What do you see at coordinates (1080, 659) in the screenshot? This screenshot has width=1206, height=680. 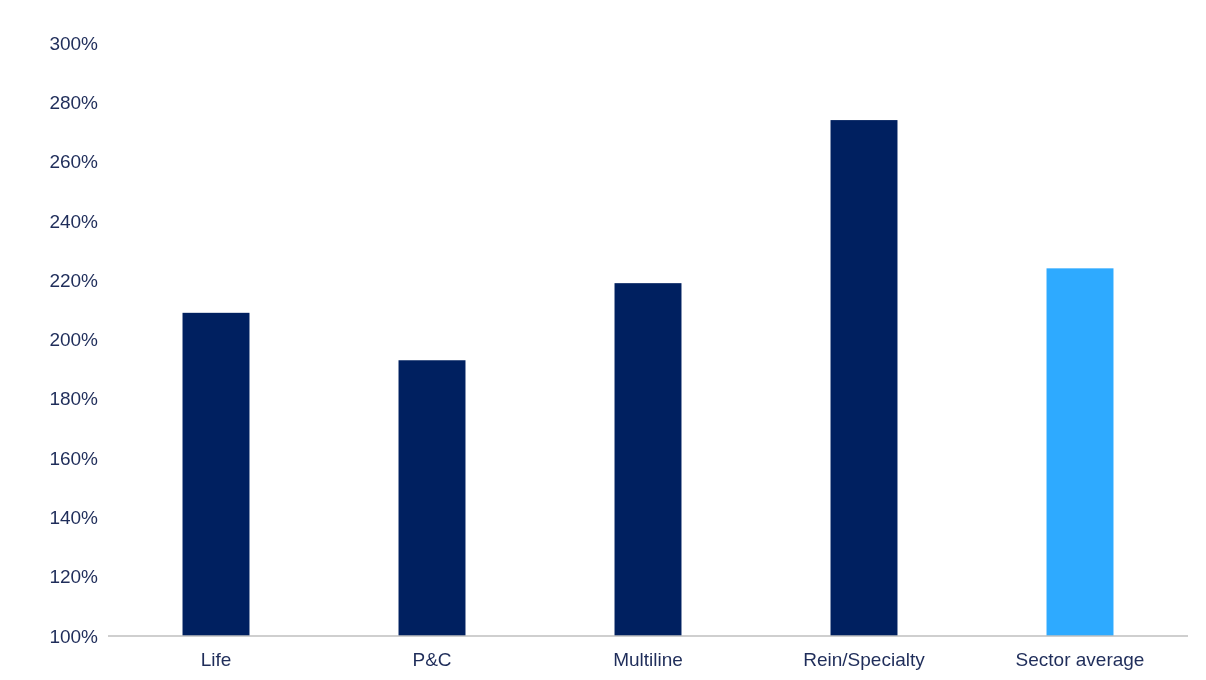 I see `x-tick-label: Sector average` at bounding box center [1080, 659].